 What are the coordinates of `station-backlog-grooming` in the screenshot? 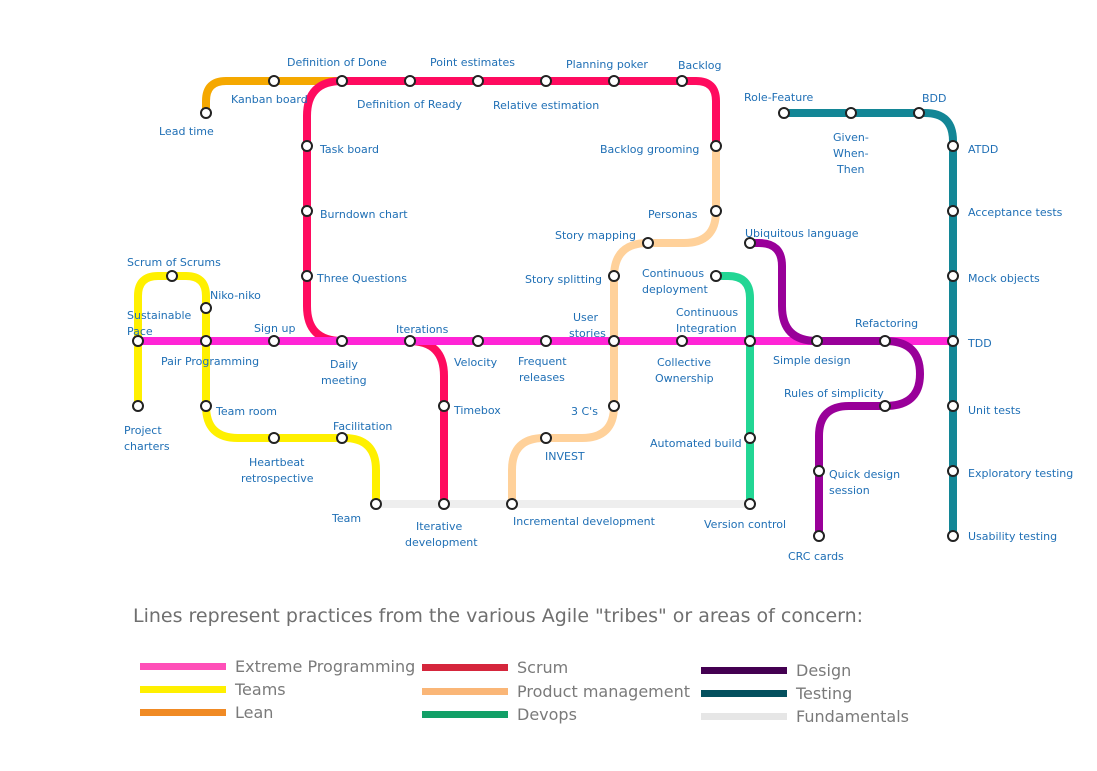 It's located at (716, 146).